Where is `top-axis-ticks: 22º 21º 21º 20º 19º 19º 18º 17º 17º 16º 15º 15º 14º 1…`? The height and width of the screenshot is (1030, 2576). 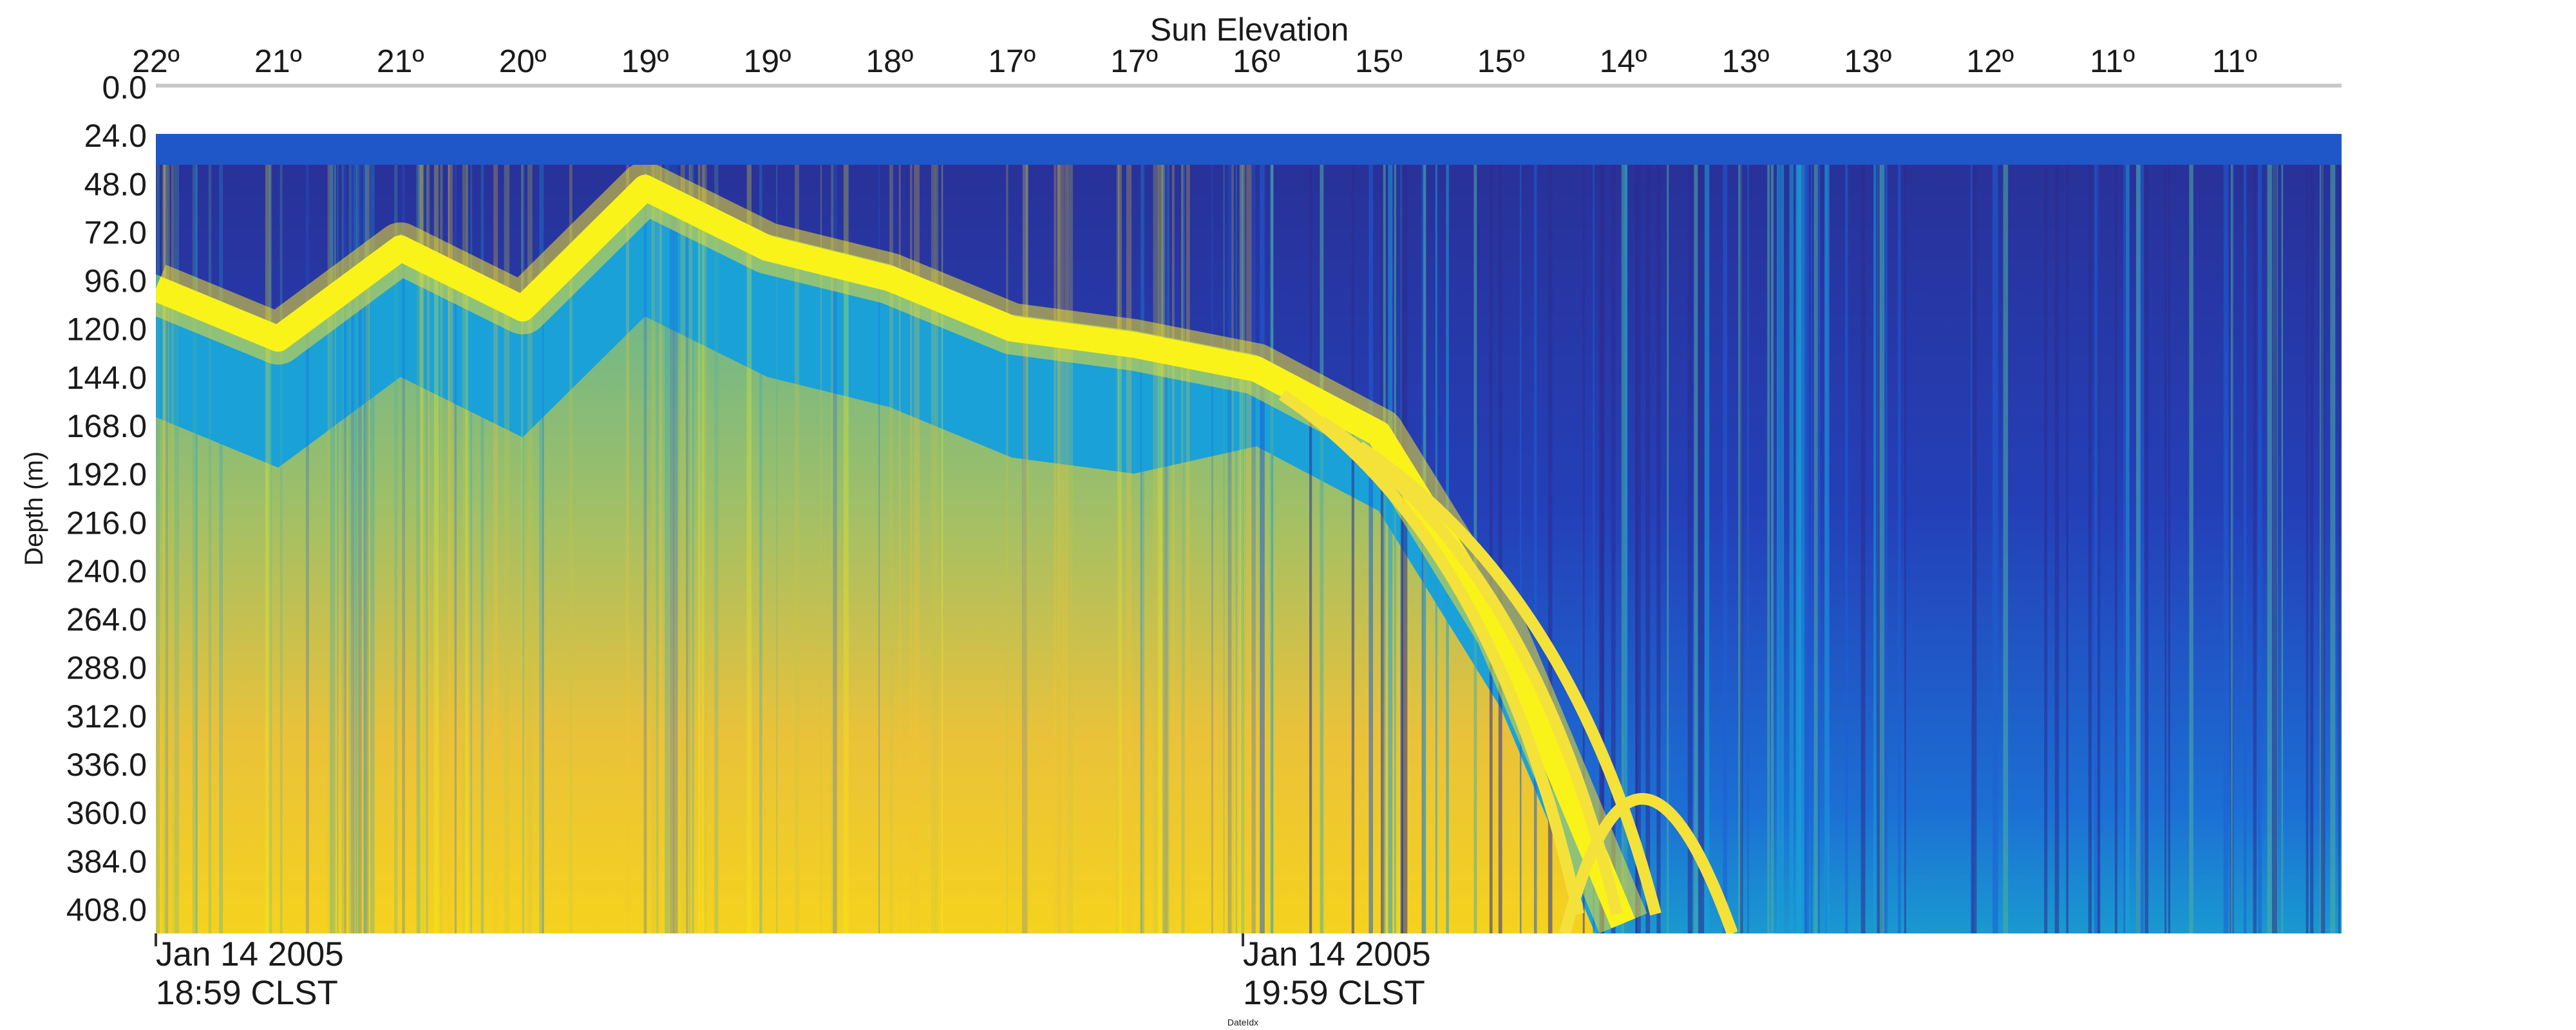 top-axis-ticks: 22º 21º 21º 20º 19º 19º 18º 17º 17º 16º 15º 15º 14º 1… is located at coordinates (1194, 61).